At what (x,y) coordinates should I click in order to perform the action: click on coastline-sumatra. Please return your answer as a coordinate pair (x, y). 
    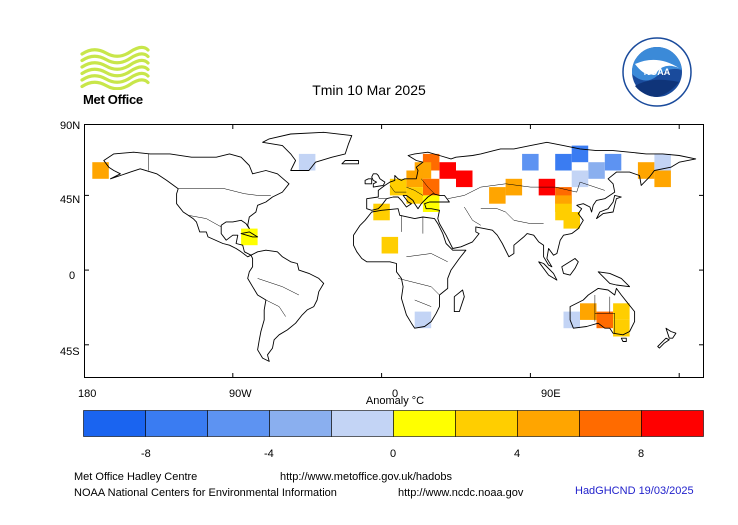
    Looking at the image, I should click on (548, 271).